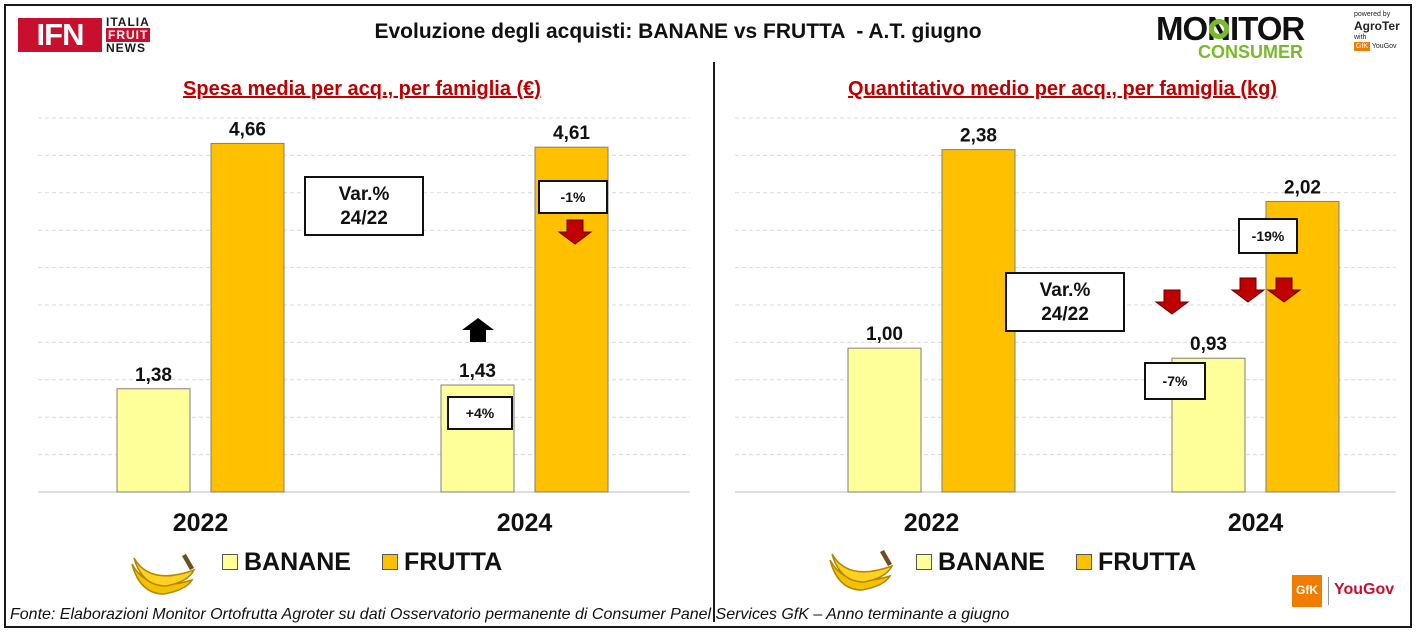 The height and width of the screenshot is (635, 1418). I want to click on magnifier-icon, so click(1219, 29).